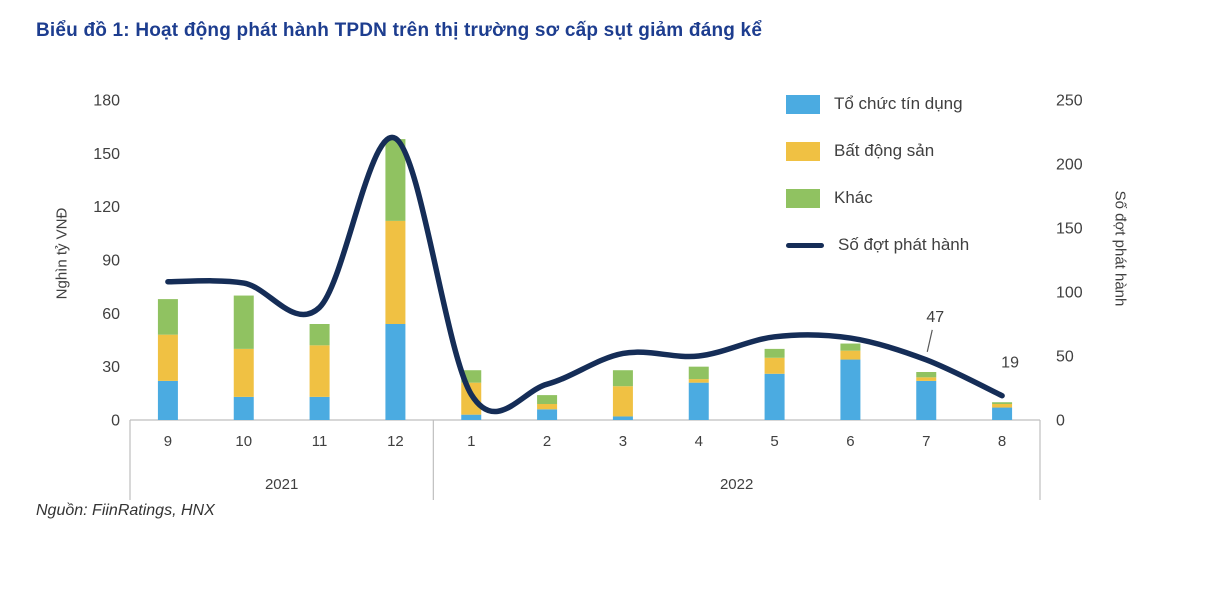 This screenshot has height=610, width=1210. Describe the element at coordinates (736, 484) in the screenshot. I see `x-axis-year-label: 2022` at that location.